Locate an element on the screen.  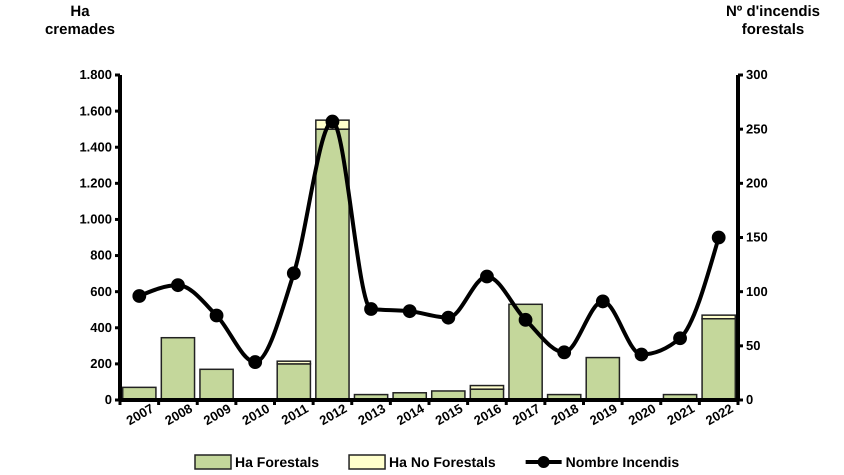
y2-tick-label: 100 is located at coordinates (757, 291).